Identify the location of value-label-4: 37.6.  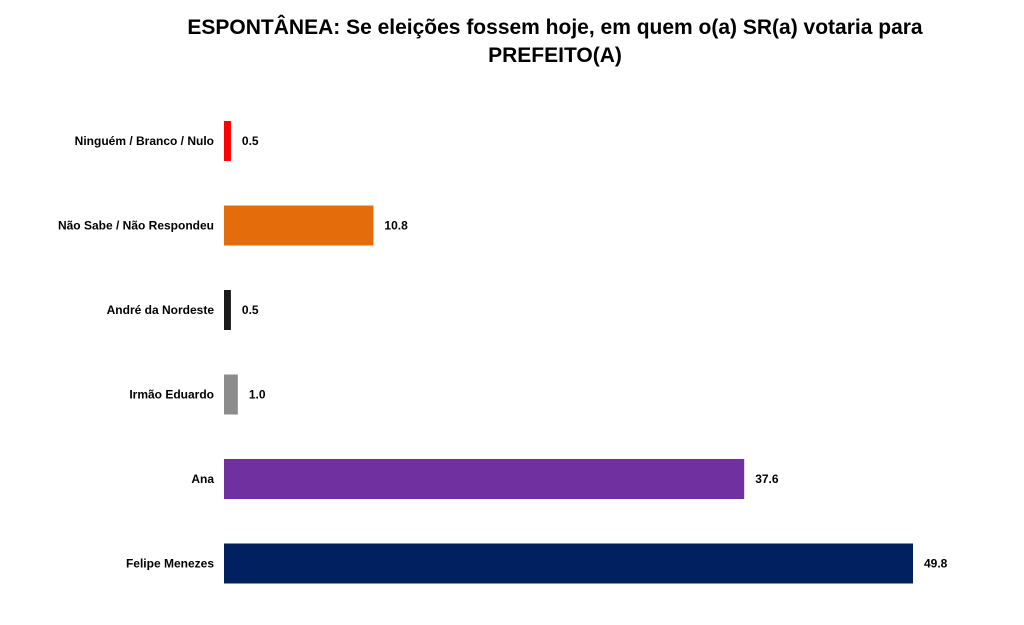
(767, 479).